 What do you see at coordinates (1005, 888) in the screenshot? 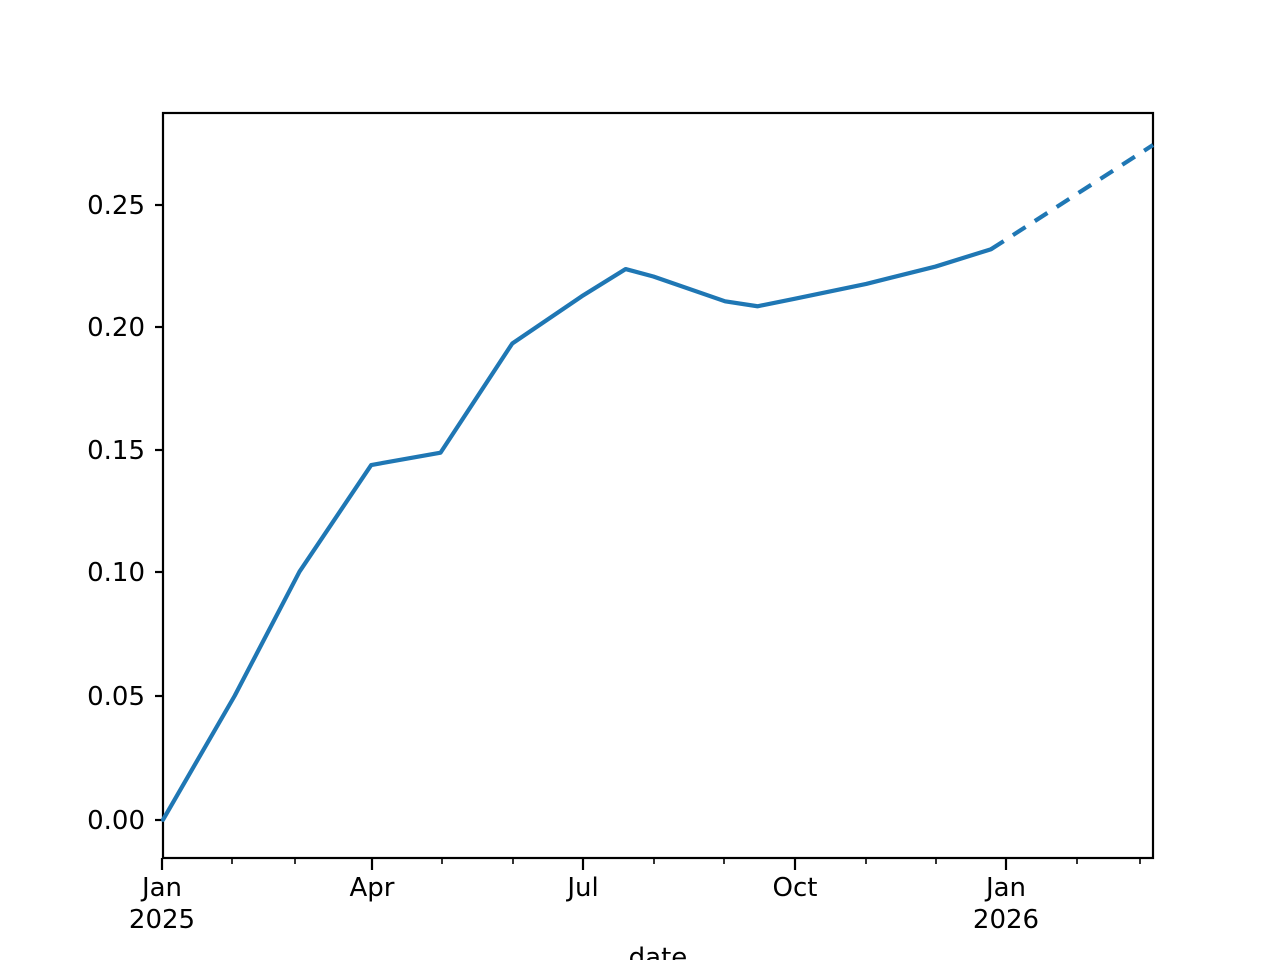
I see `x-tick-label-4-month: Jan` at bounding box center [1005, 888].